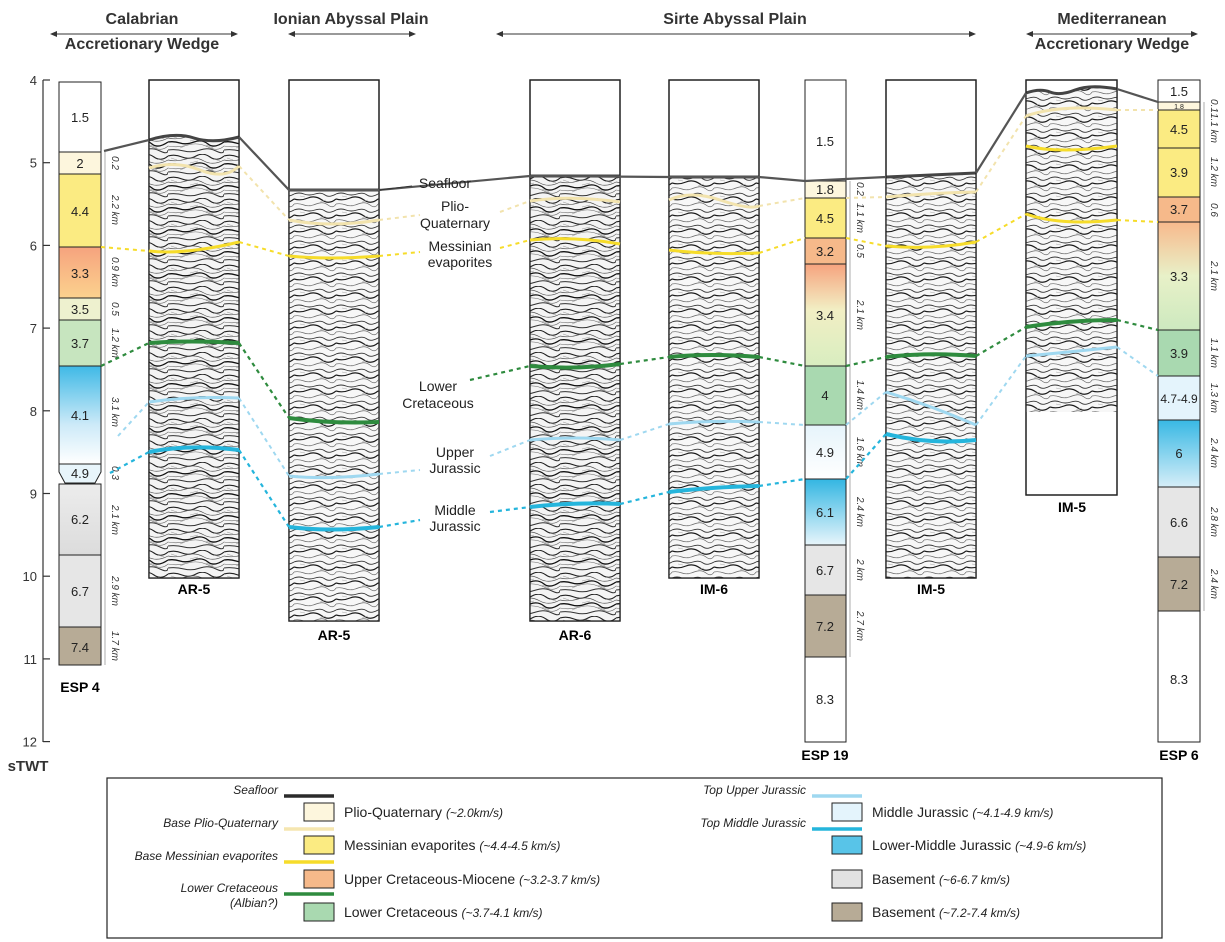  Describe the element at coordinates (30, 742) in the screenshot. I see `axis-tick-label: 12` at that location.